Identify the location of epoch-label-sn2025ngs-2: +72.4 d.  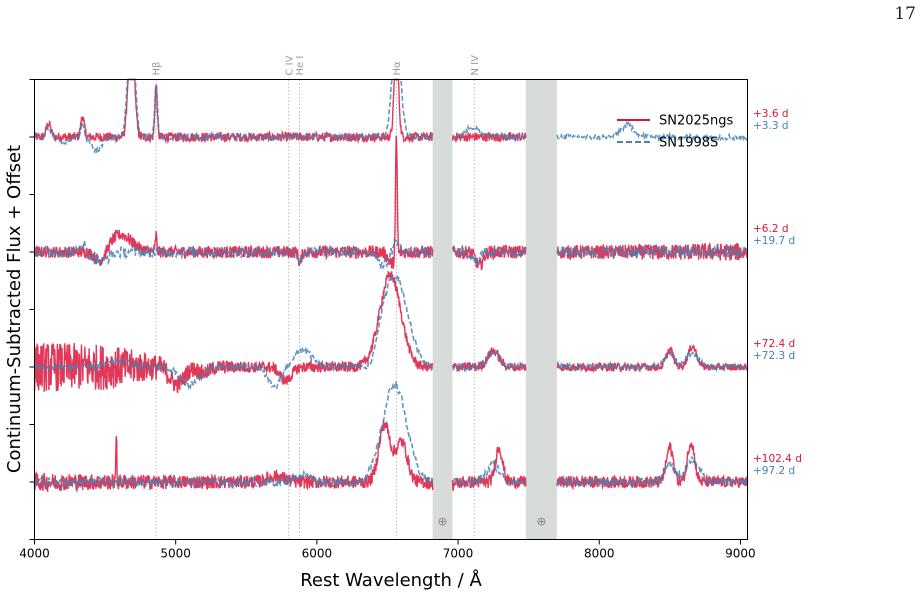
(774, 344).